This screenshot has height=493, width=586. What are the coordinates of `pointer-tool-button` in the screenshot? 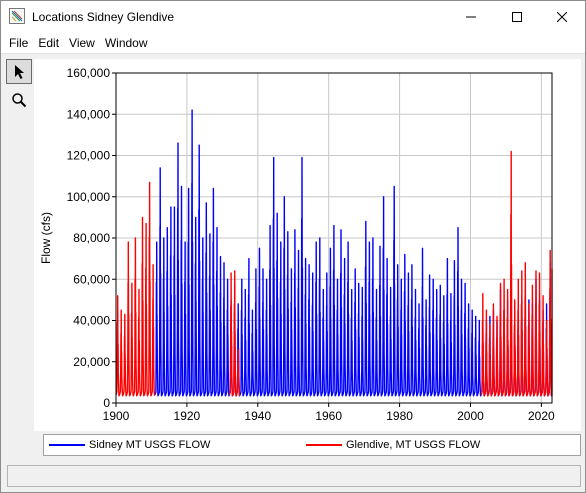 It's located at (19, 71).